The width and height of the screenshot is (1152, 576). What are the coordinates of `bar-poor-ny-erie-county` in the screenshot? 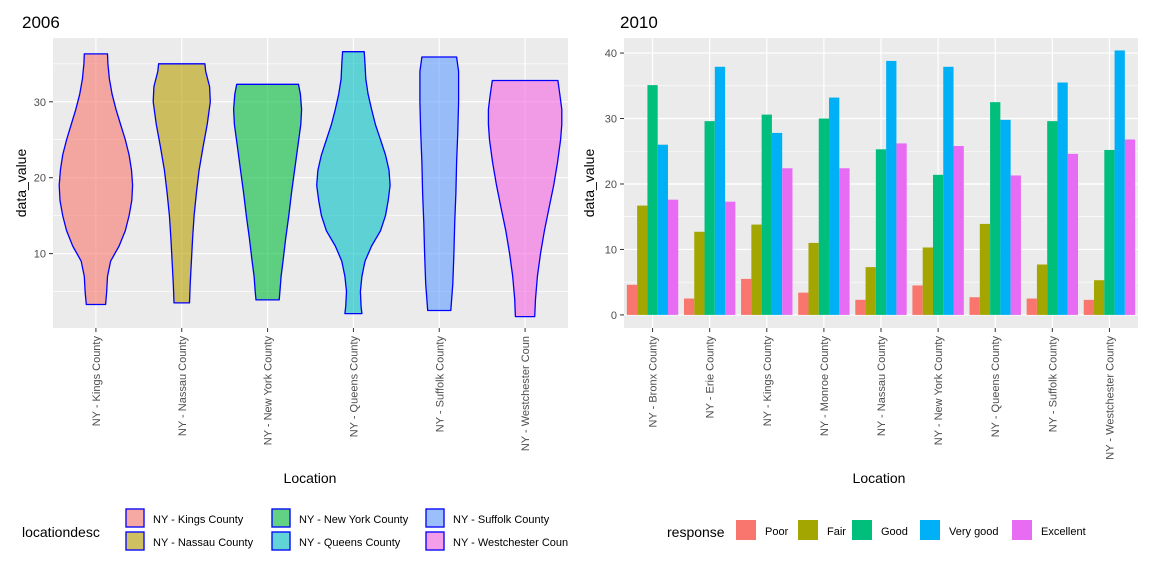 It's located at (689, 306).